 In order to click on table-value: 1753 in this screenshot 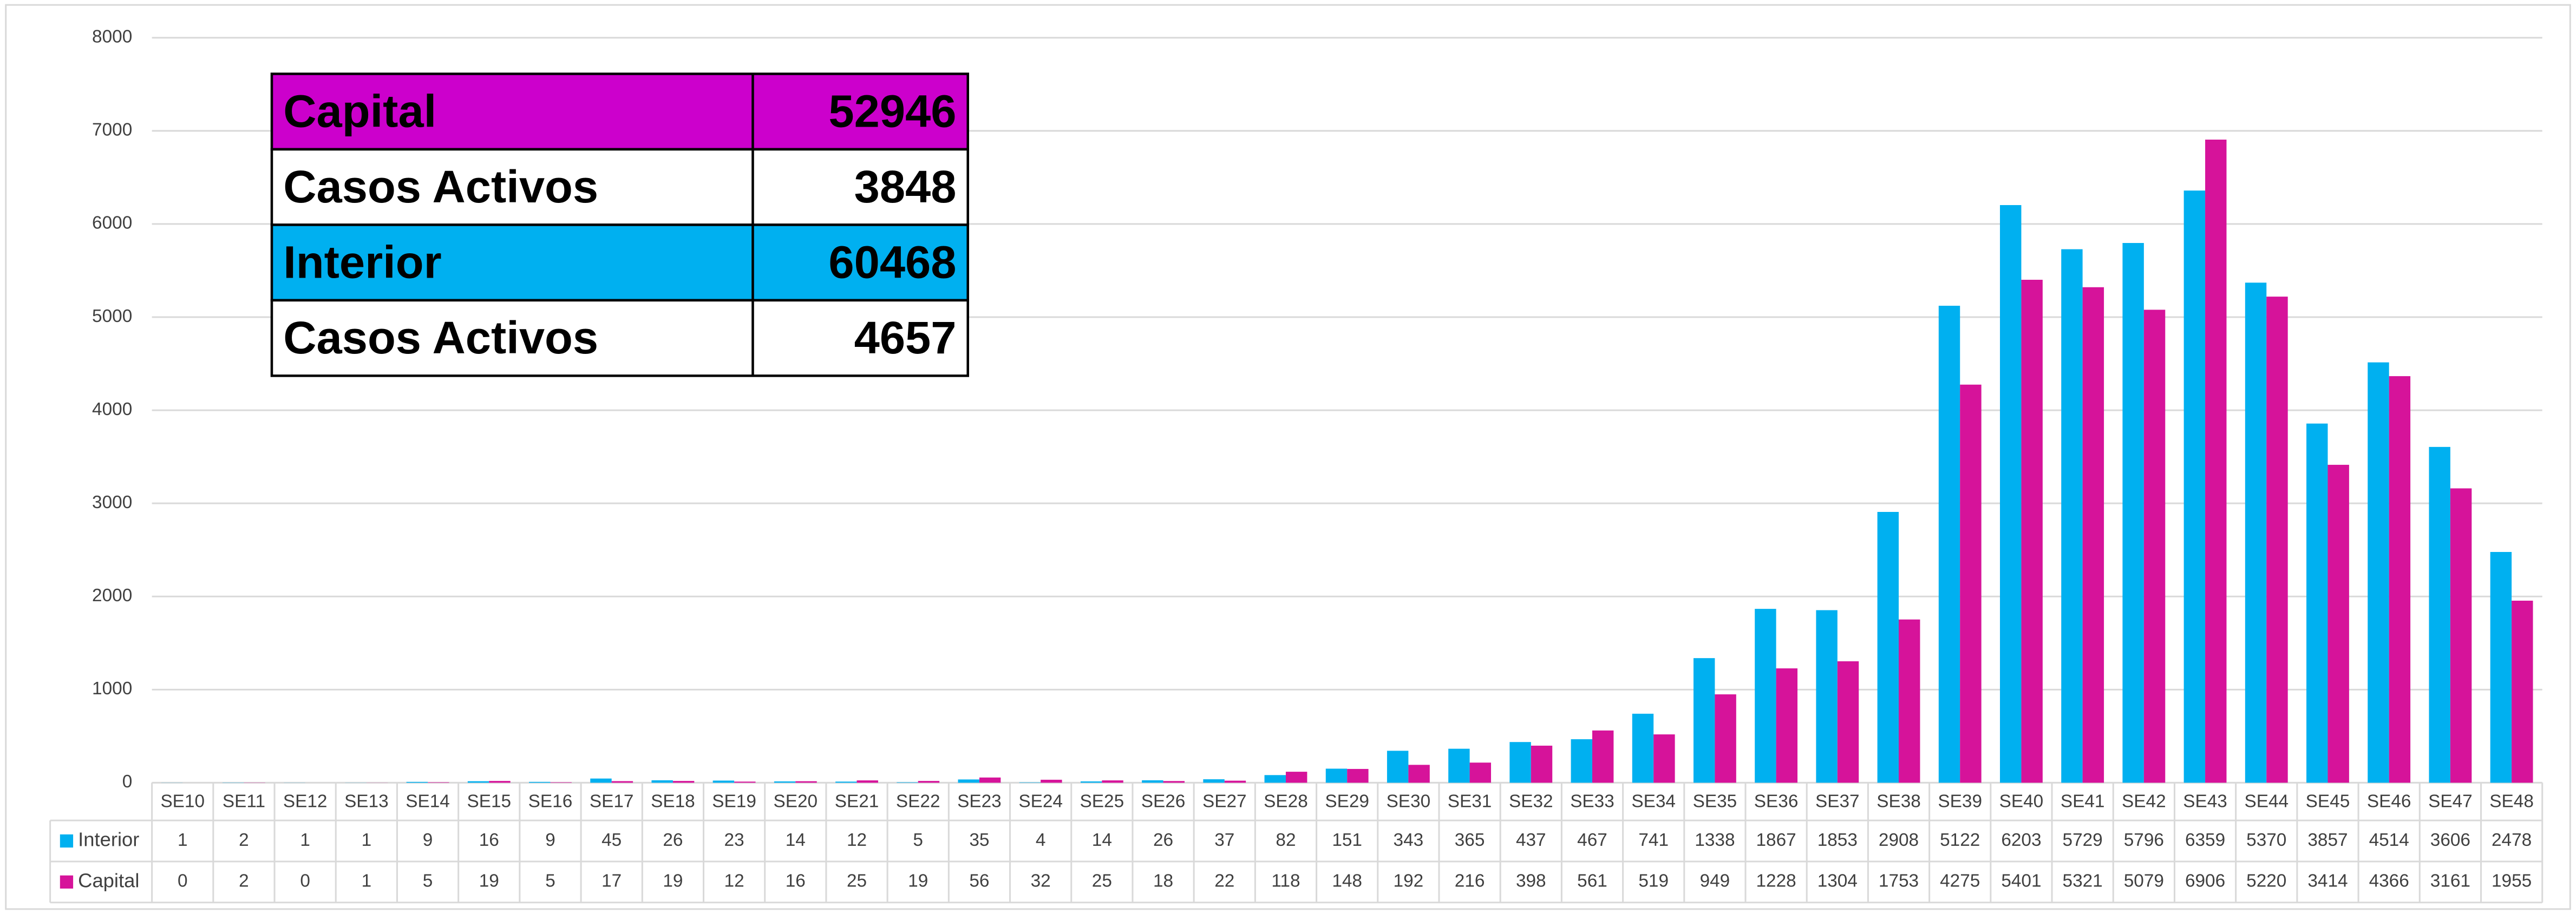, I will do `click(1899, 881)`.